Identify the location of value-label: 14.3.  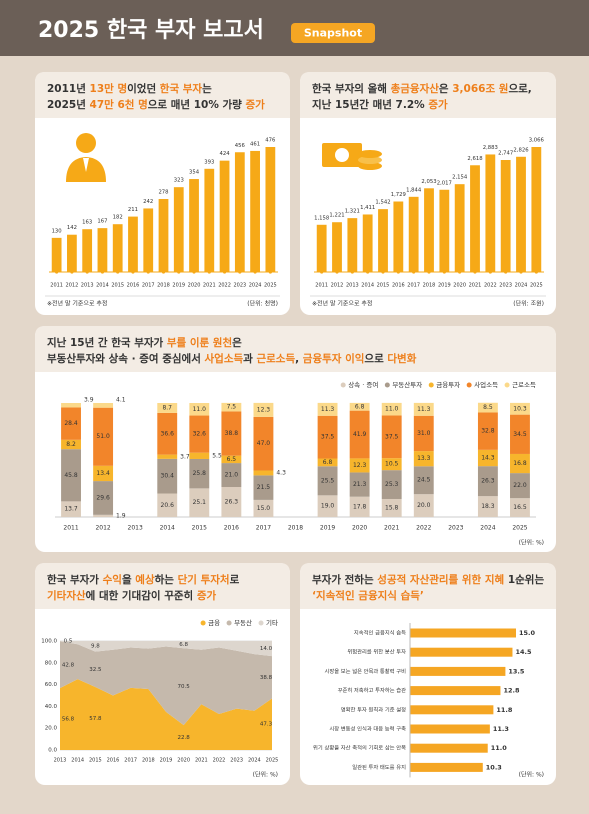
(488, 458).